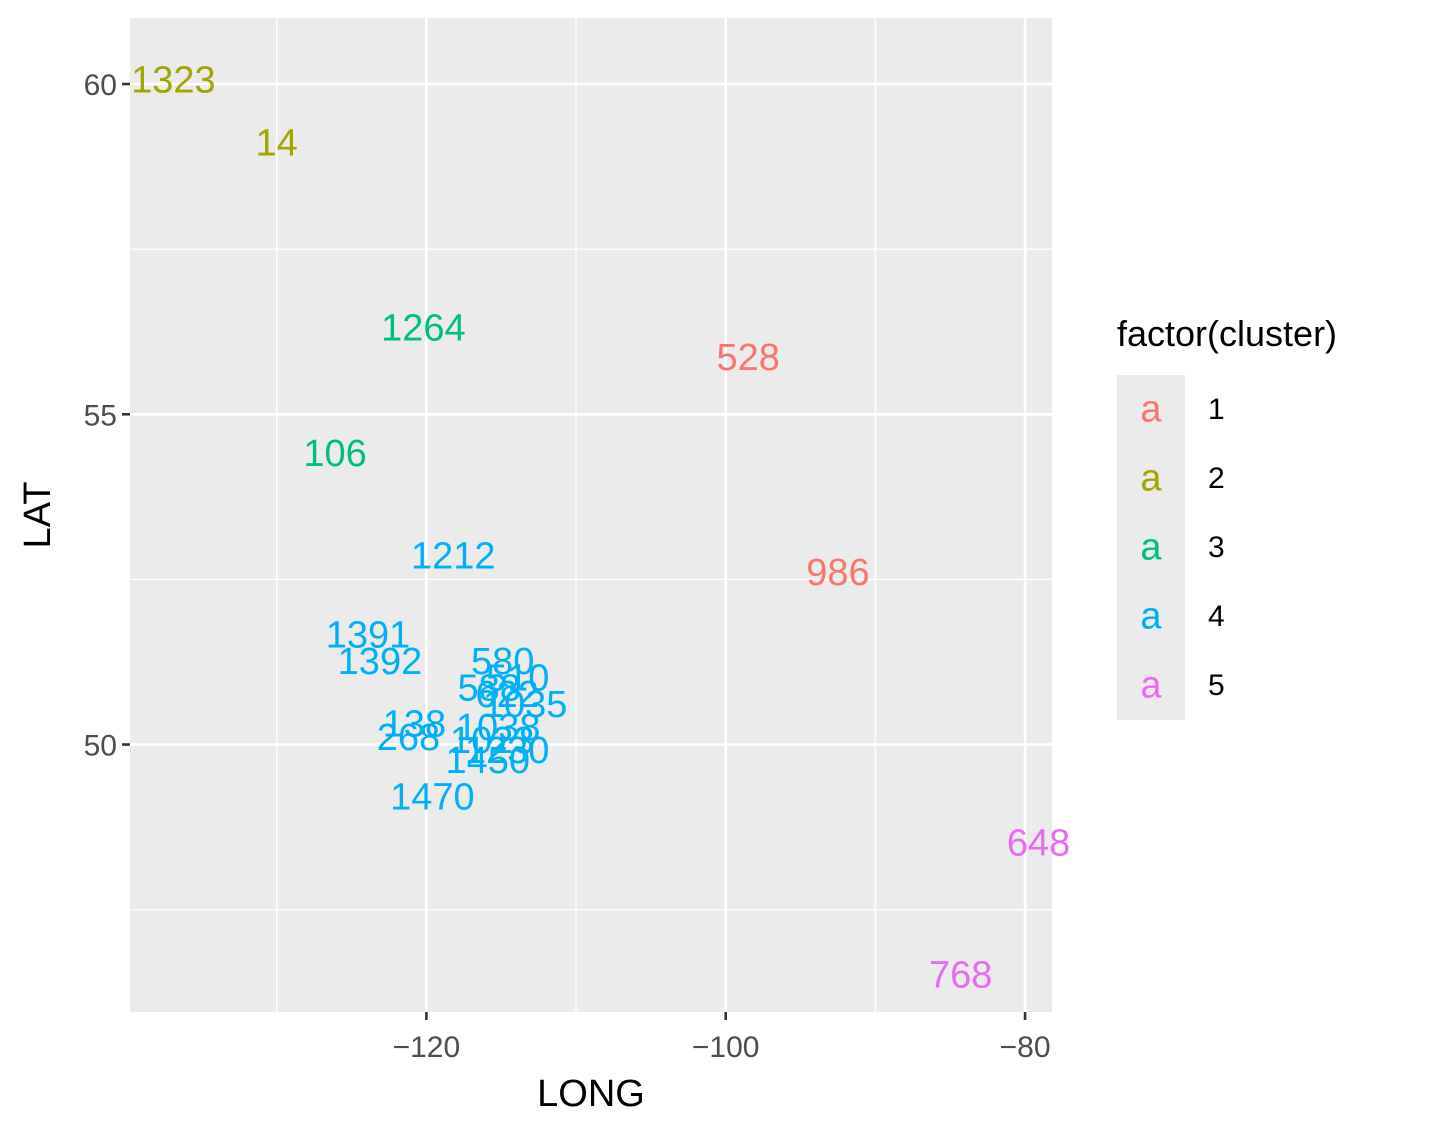 This screenshot has width=1436, height=1146. I want to click on x-axis-title: LONG, so click(591, 1094).